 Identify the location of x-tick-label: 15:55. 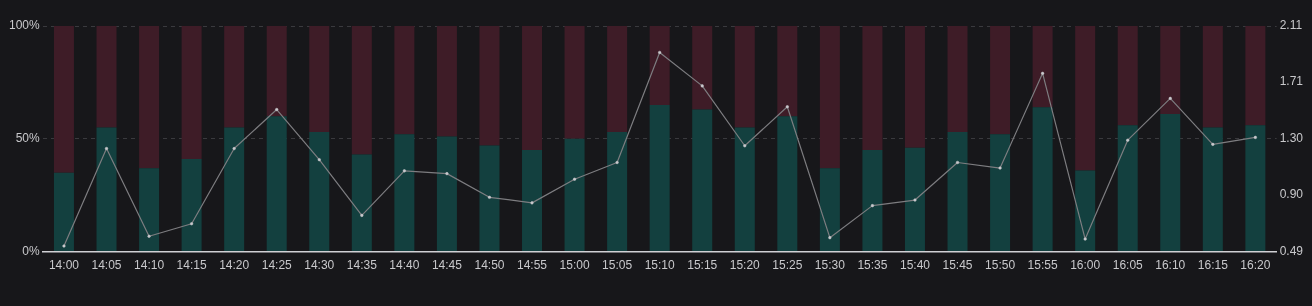
(1042, 265).